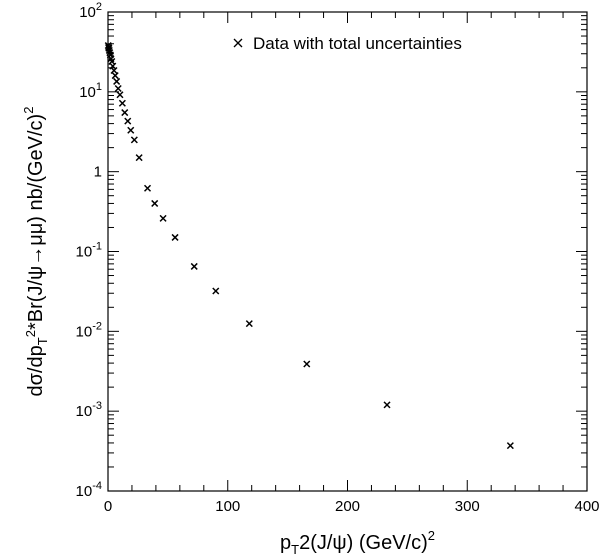 This screenshot has width=605, height=559. Describe the element at coordinates (347, 506) in the screenshot. I see `x-tick-label: 200` at that location.